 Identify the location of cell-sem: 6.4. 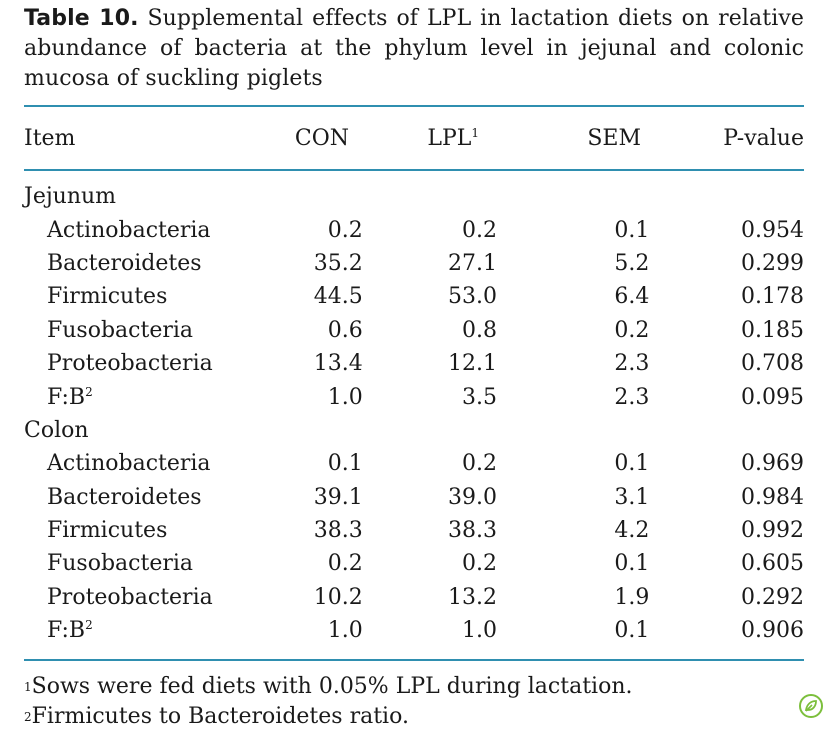
(632, 297).